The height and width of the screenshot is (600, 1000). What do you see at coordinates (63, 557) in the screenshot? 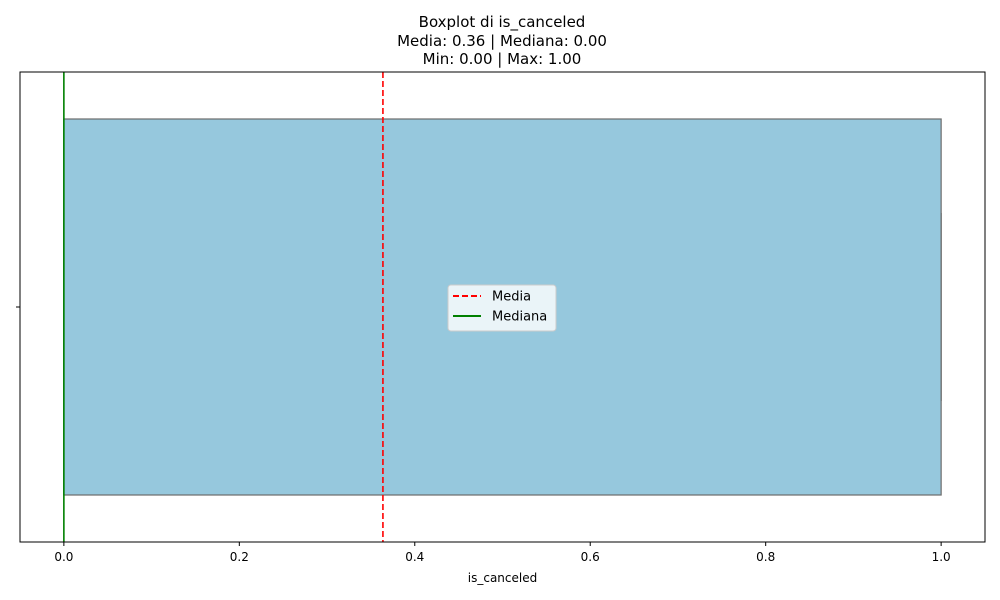
I see `x-tick-label: 0.0` at bounding box center [63, 557].